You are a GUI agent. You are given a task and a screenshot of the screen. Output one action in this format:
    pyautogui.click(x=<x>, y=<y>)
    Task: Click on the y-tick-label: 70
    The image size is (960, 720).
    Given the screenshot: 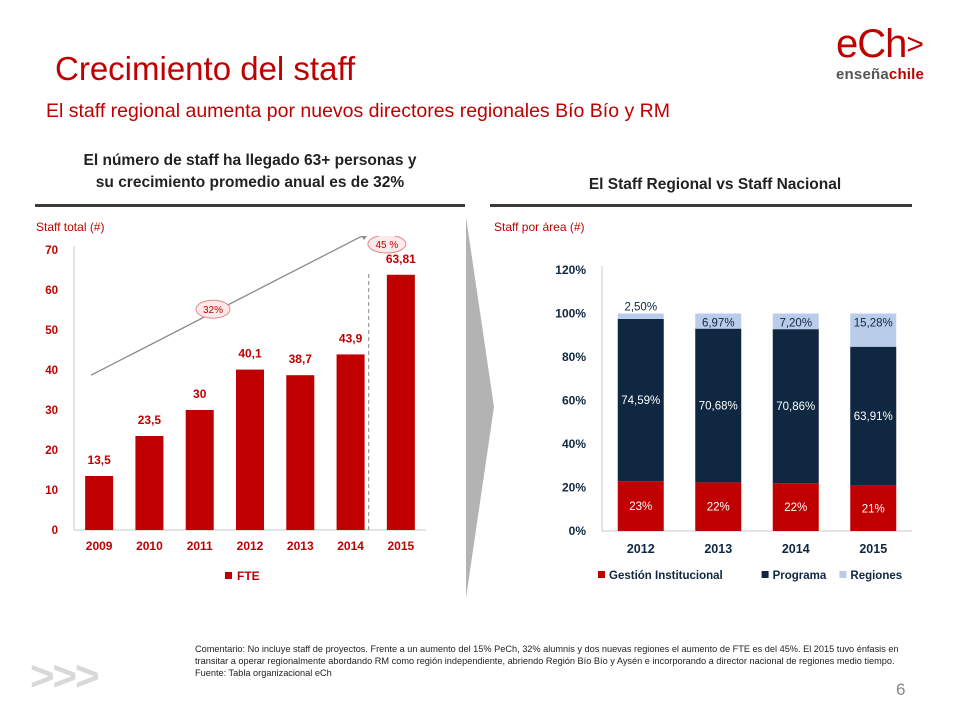 What is the action you would take?
    pyautogui.click(x=51, y=251)
    